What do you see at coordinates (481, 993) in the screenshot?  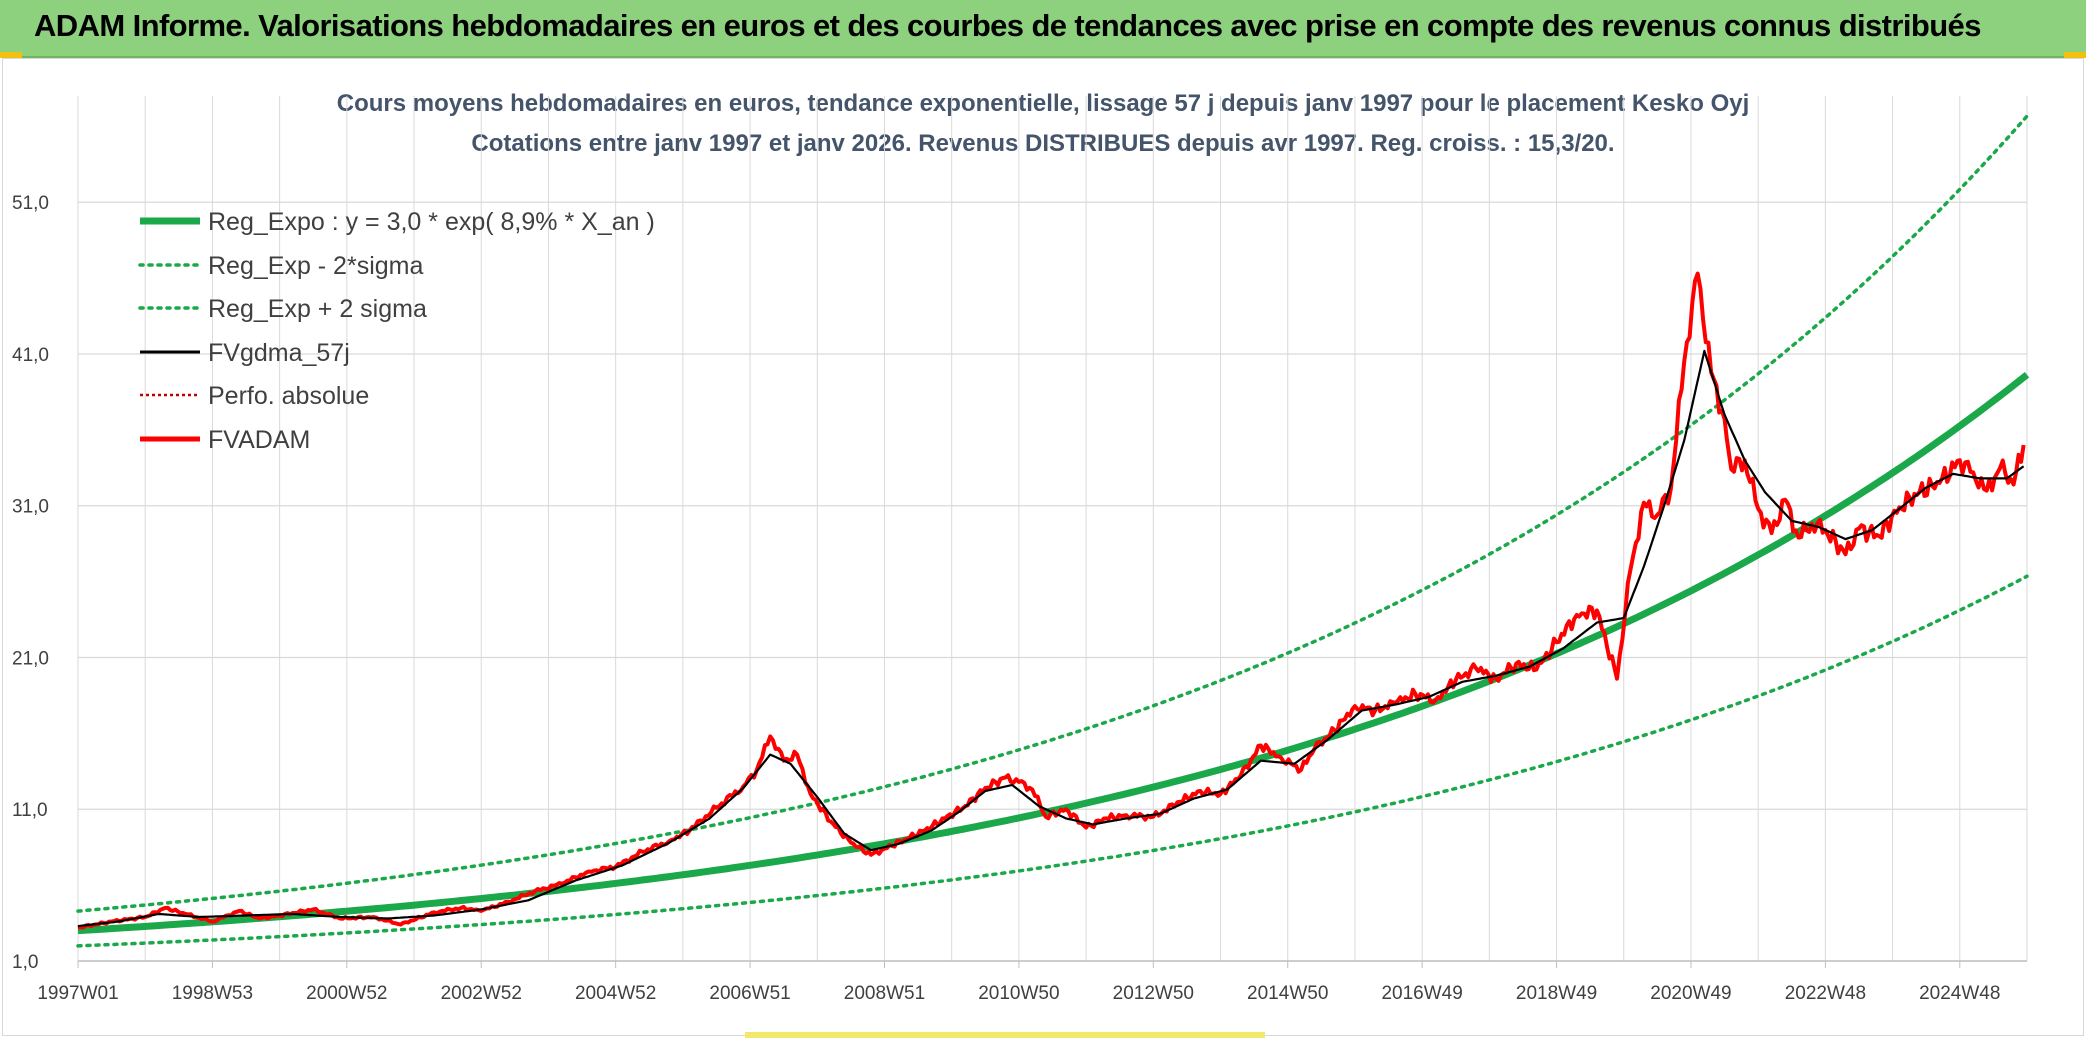 I see `x-tick-label: 2002W52` at bounding box center [481, 993].